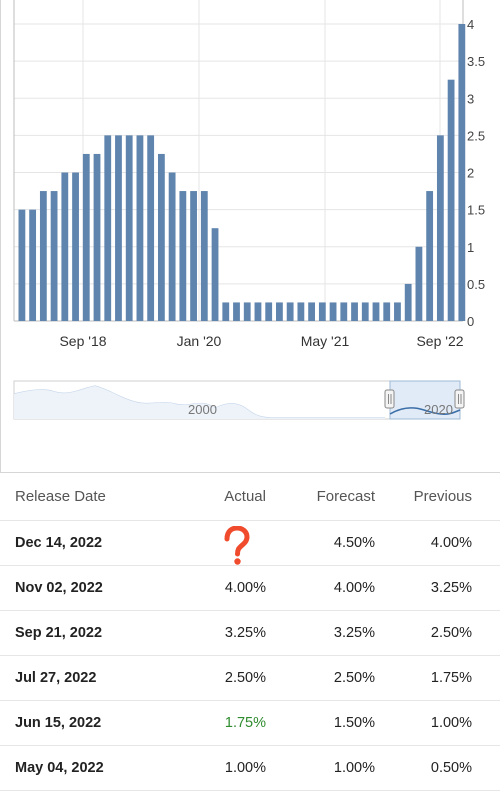  I want to click on row-actual: 3.25%, so click(245, 633).